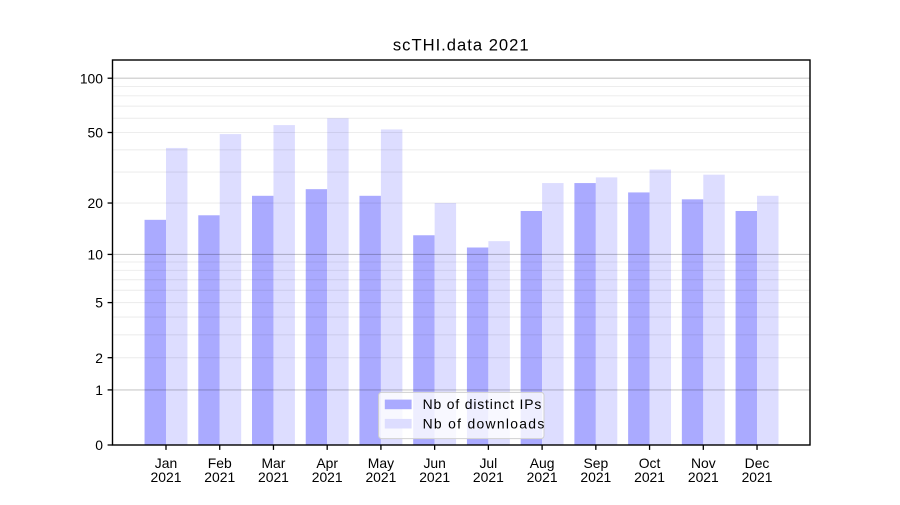 This screenshot has height=505, width=900. I want to click on svg-text: scTHI.data 2021, so click(461, 45).